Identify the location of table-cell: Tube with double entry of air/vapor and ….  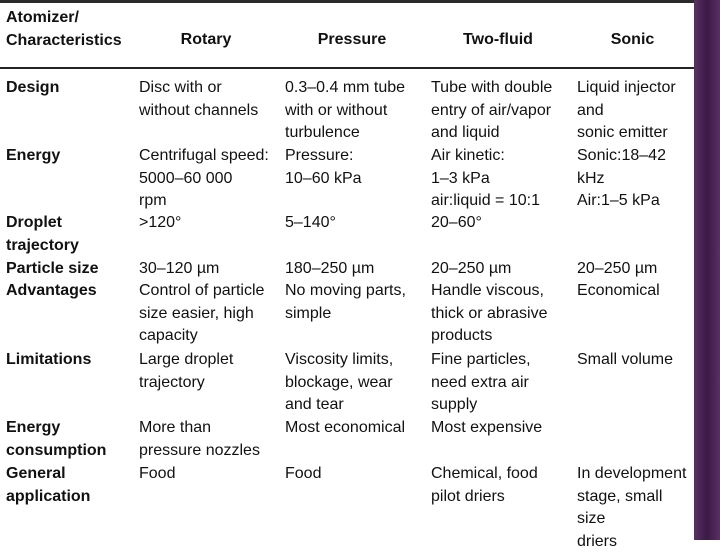
(492, 110).